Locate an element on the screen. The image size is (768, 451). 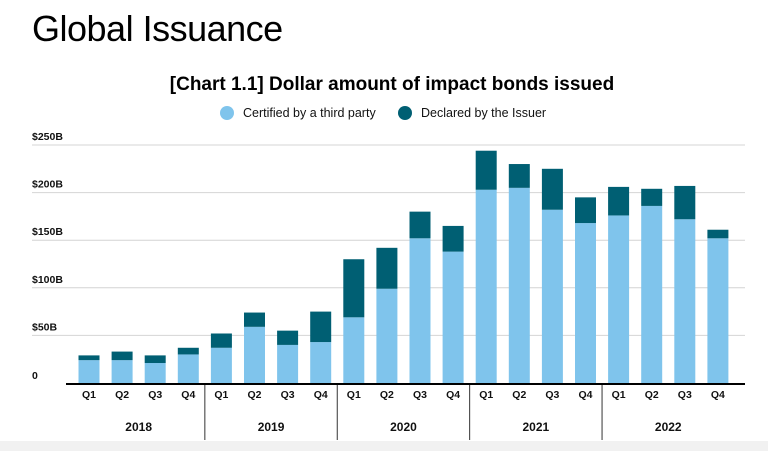
page-title: Global Issuance is located at coordinates (157, 28).